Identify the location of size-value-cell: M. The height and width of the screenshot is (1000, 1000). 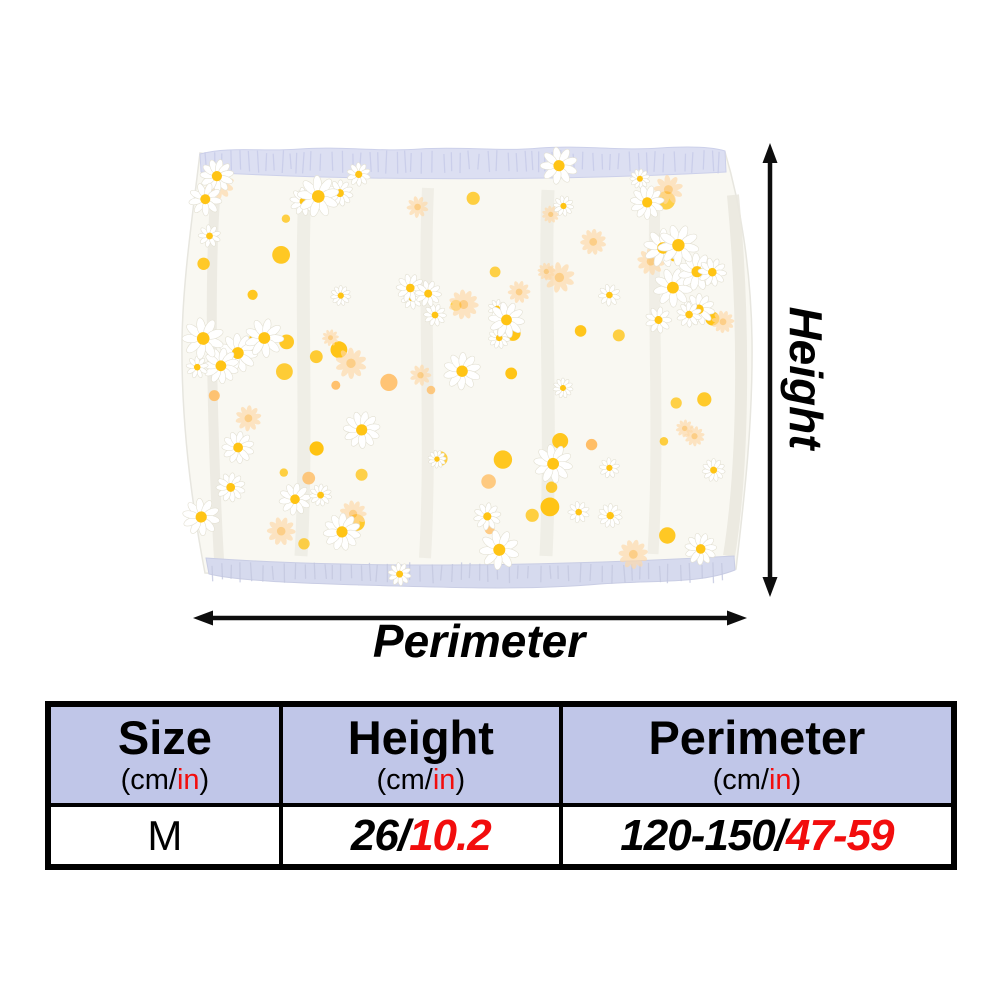
(164, 836).